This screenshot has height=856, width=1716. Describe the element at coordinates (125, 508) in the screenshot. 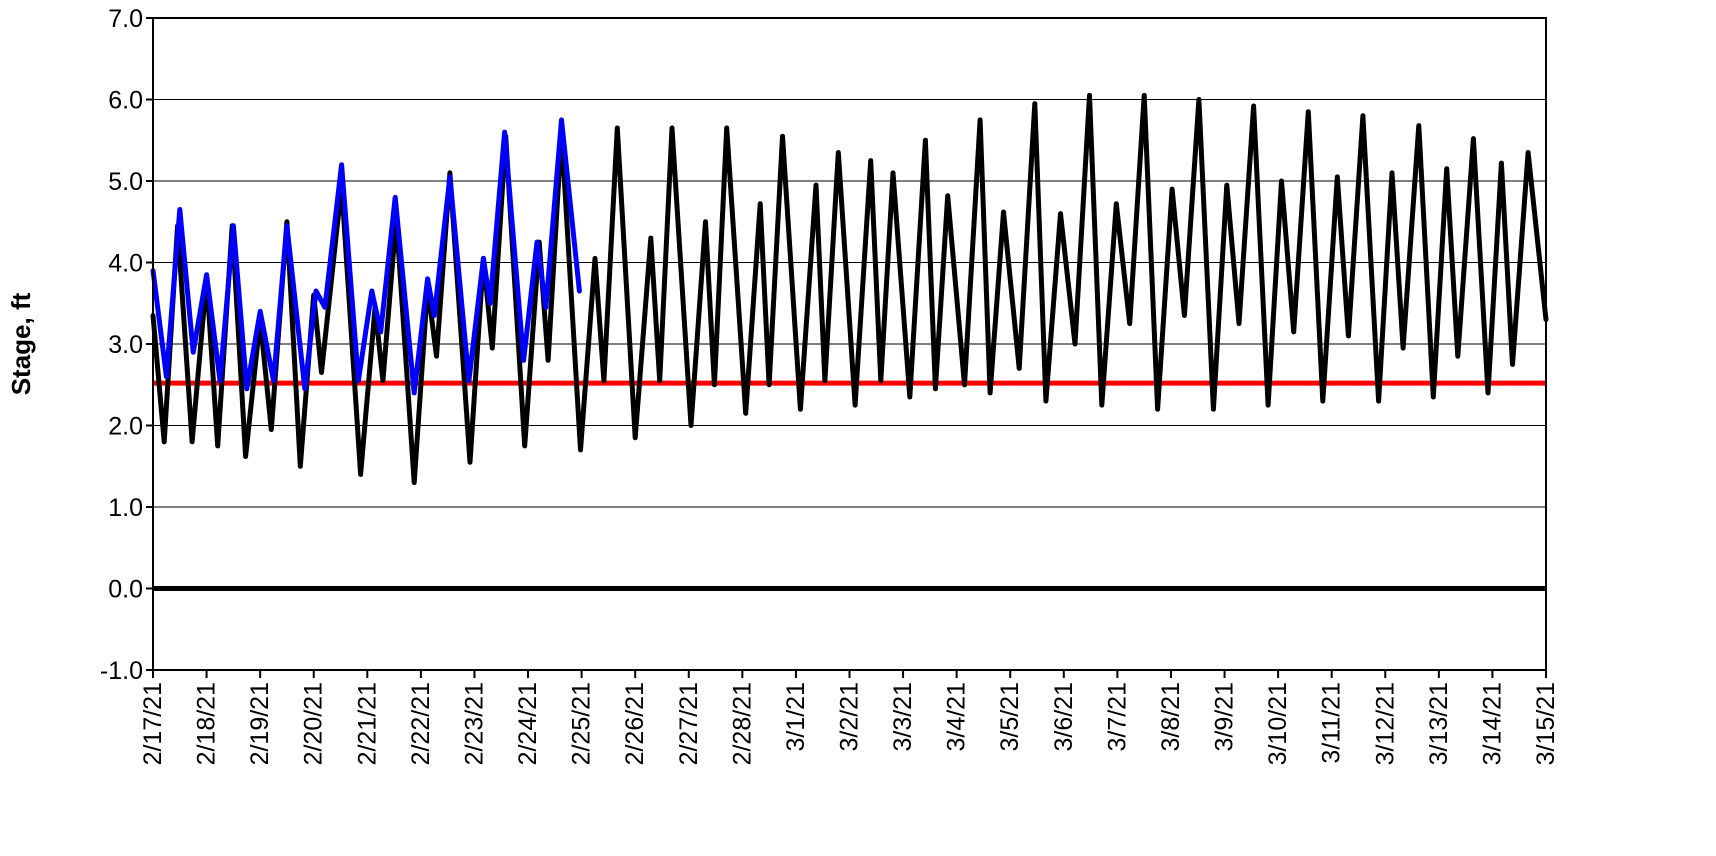

I see `y-tick-label: 1.0` at that location.